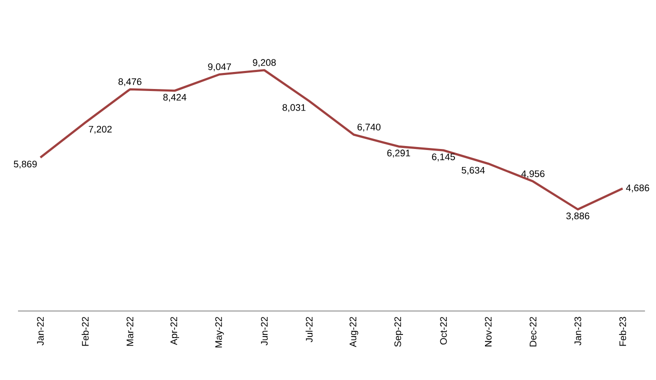 The height and width of the screenshot is (380, 656). I want to click on data-label: 8,424, so click(174, 98).